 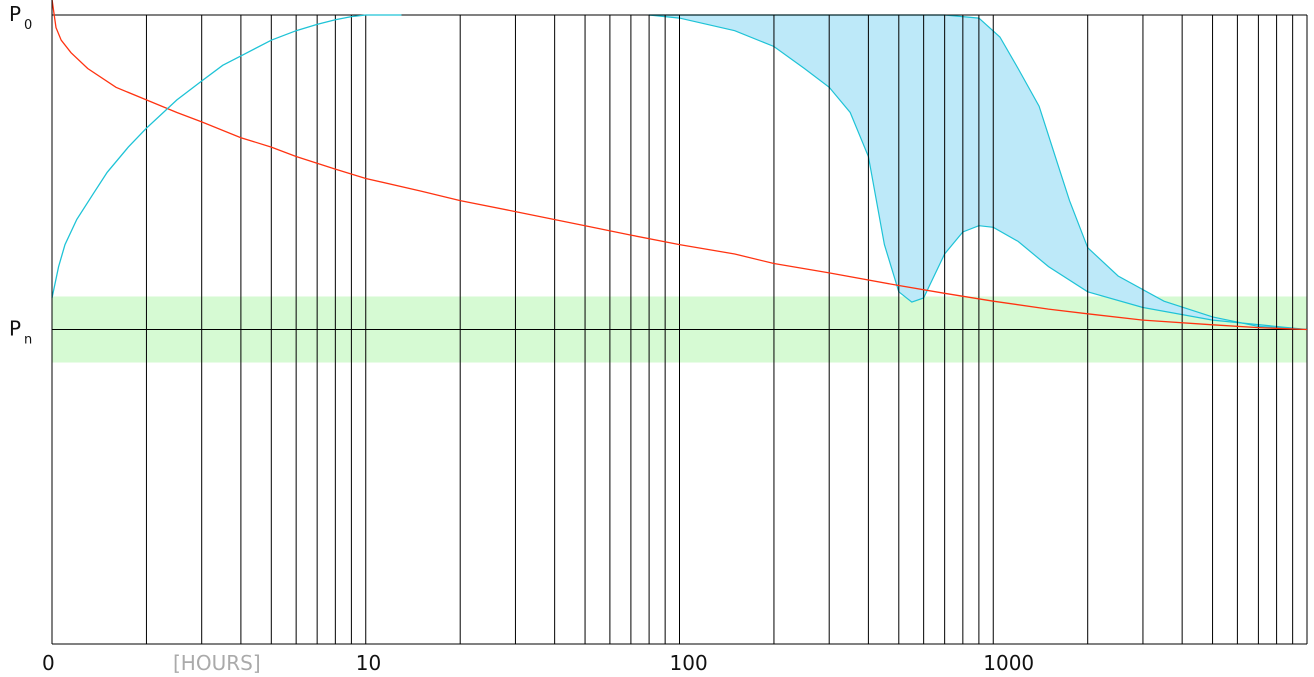 I want to click on x-tick-label-10: 10, so click(x=368, y=663).